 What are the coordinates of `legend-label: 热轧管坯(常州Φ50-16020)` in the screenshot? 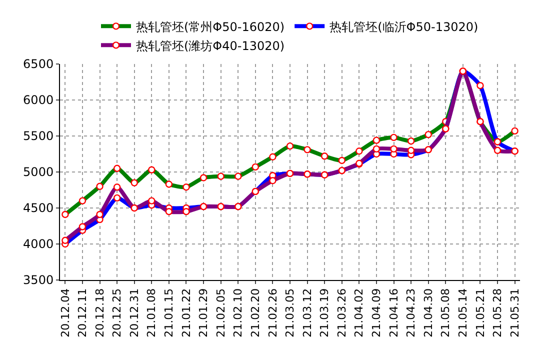 It's located at (210, 27).